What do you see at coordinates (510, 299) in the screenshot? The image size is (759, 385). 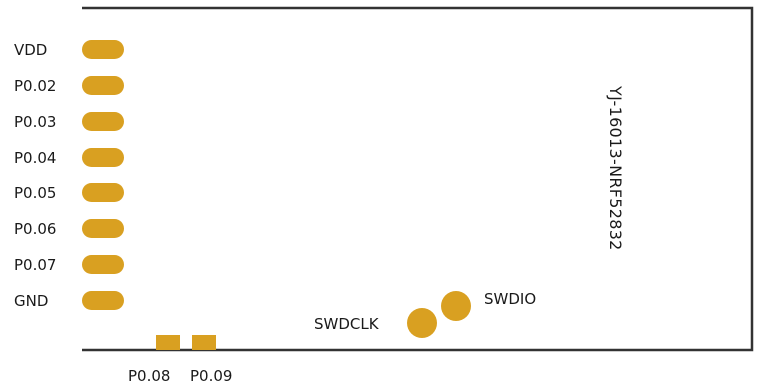 I see `pin-label-swdio: SWDIO` at bounding box center [510, 299].